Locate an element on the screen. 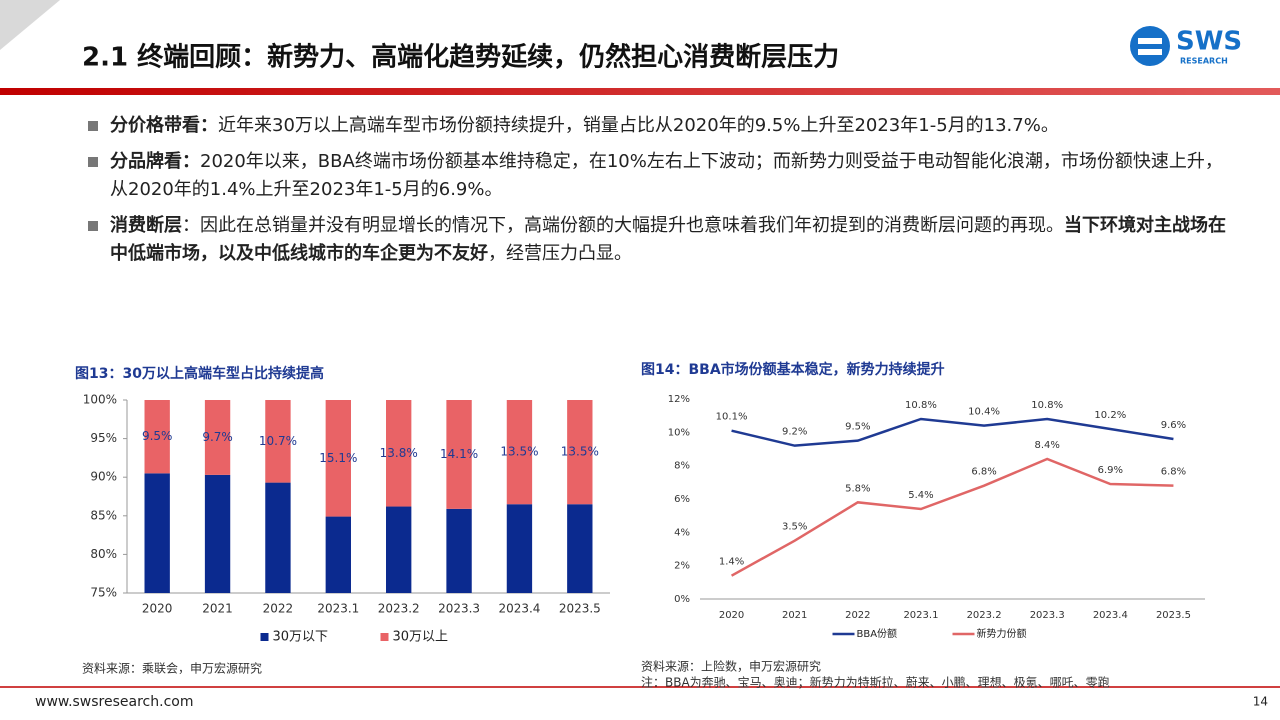 Image resolution: width=1280 pixels, height=720 pixels. data-label: 9.7% is located at coordinates (217, 437).